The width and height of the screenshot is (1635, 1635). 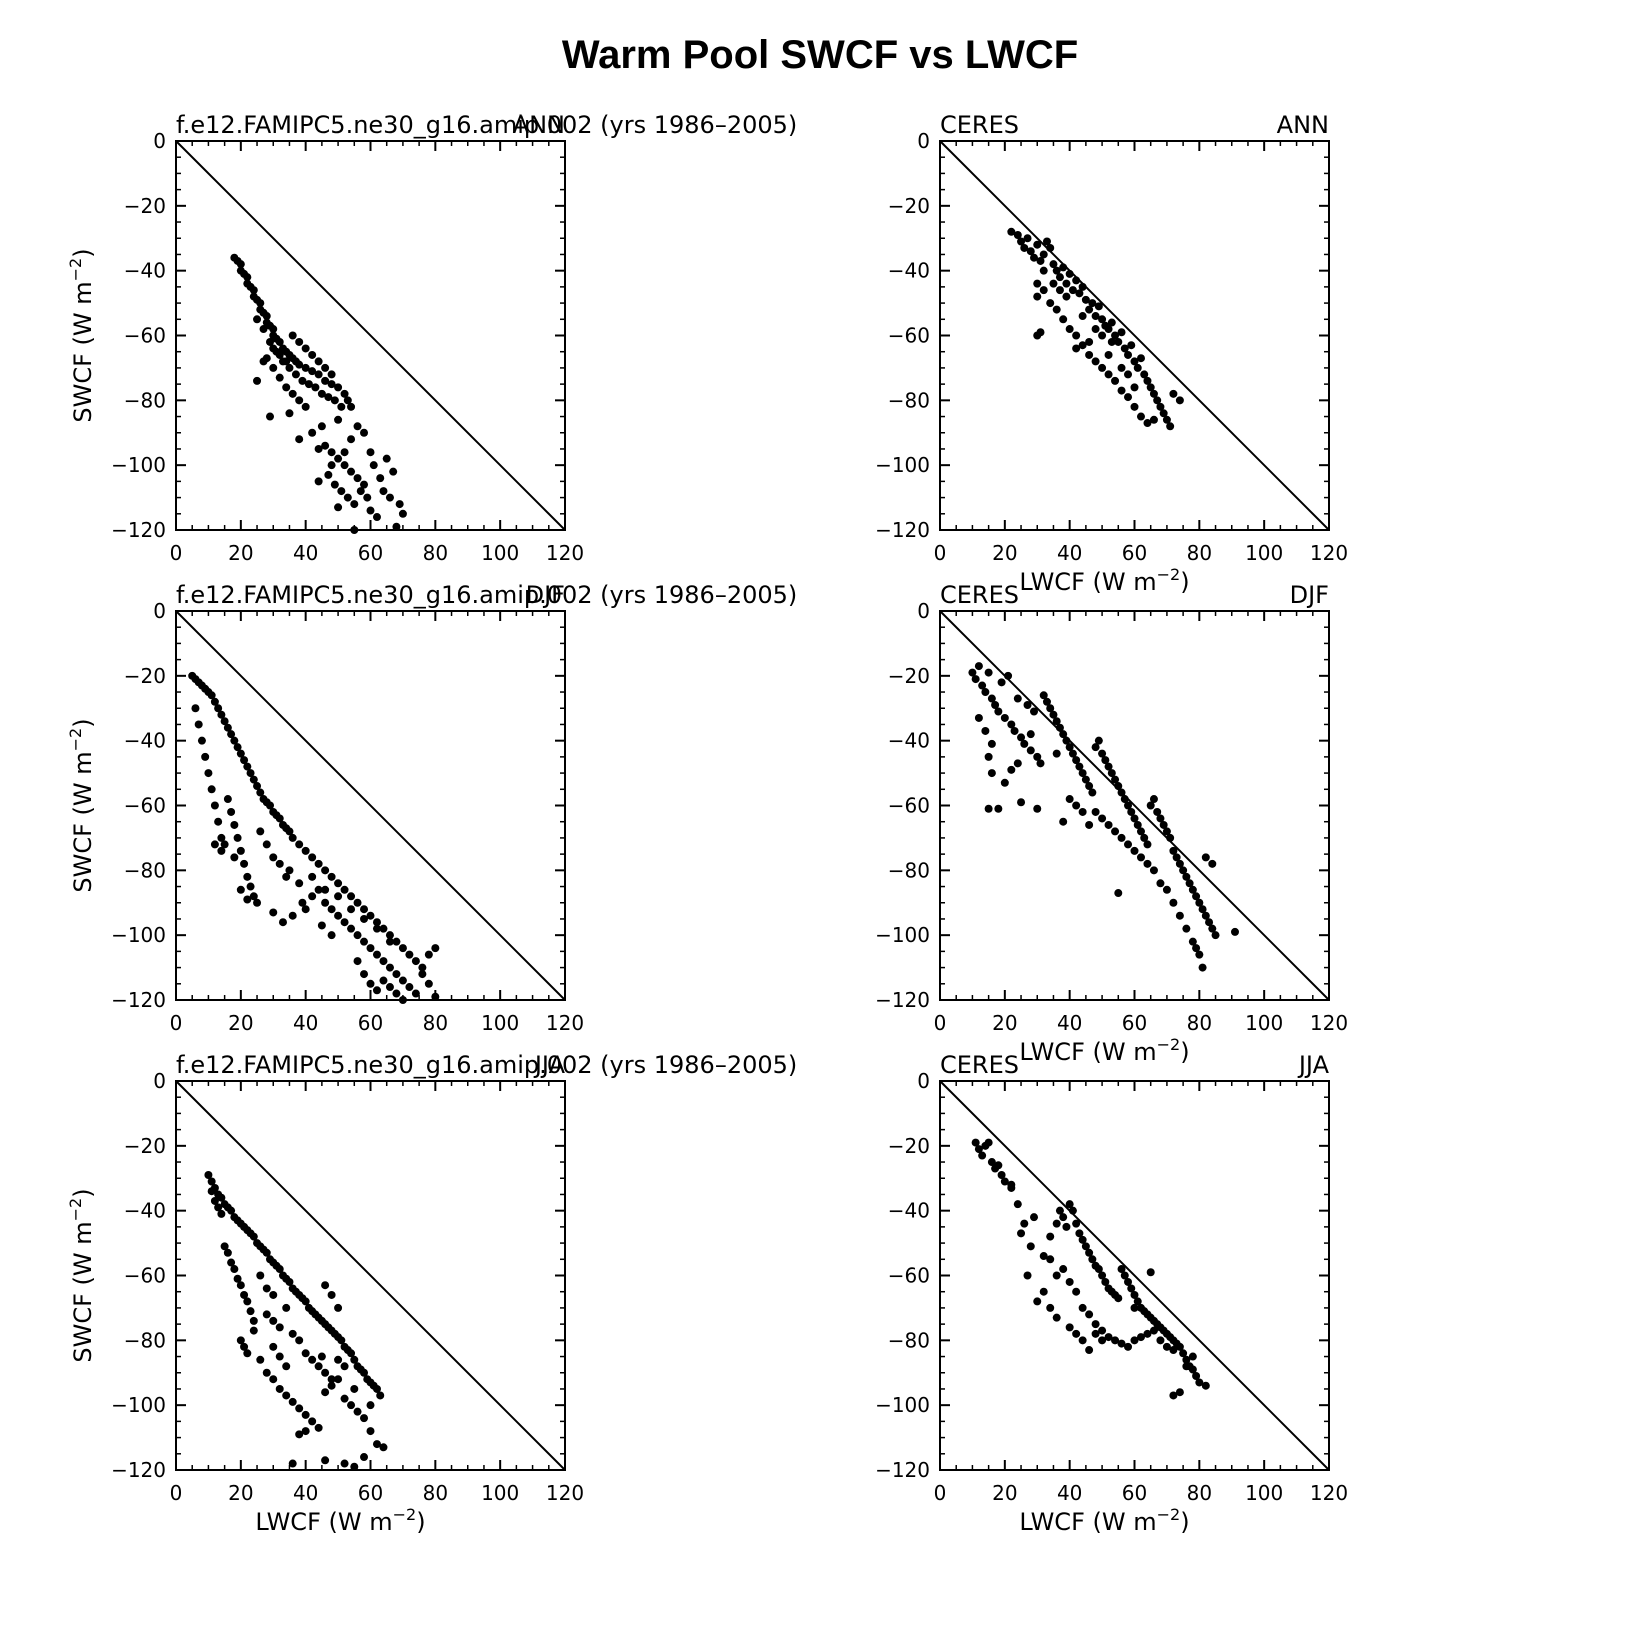 What do you see at coordinates (902, 1405) in the screenshot?
I see `y-tick-label: −100` at bounding box center [902, 1405].